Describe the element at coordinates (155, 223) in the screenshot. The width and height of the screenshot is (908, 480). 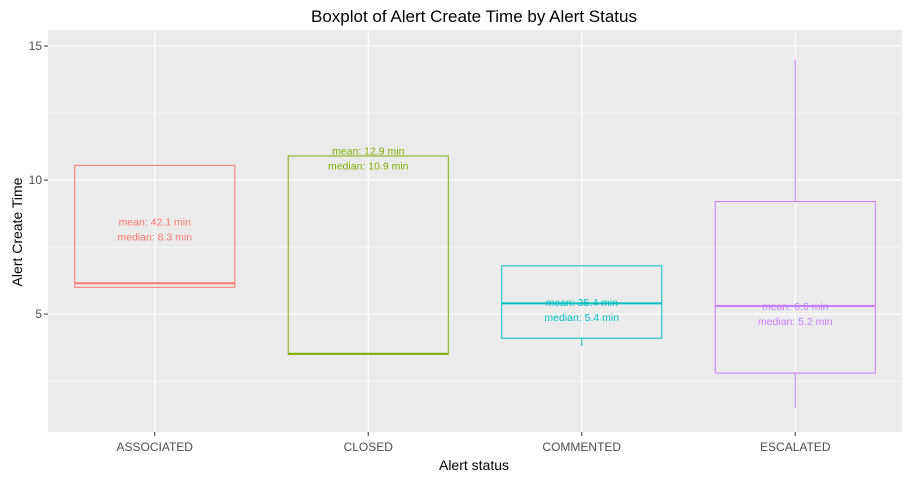
I see `mean-label: mean: 42.1 min` at that location.